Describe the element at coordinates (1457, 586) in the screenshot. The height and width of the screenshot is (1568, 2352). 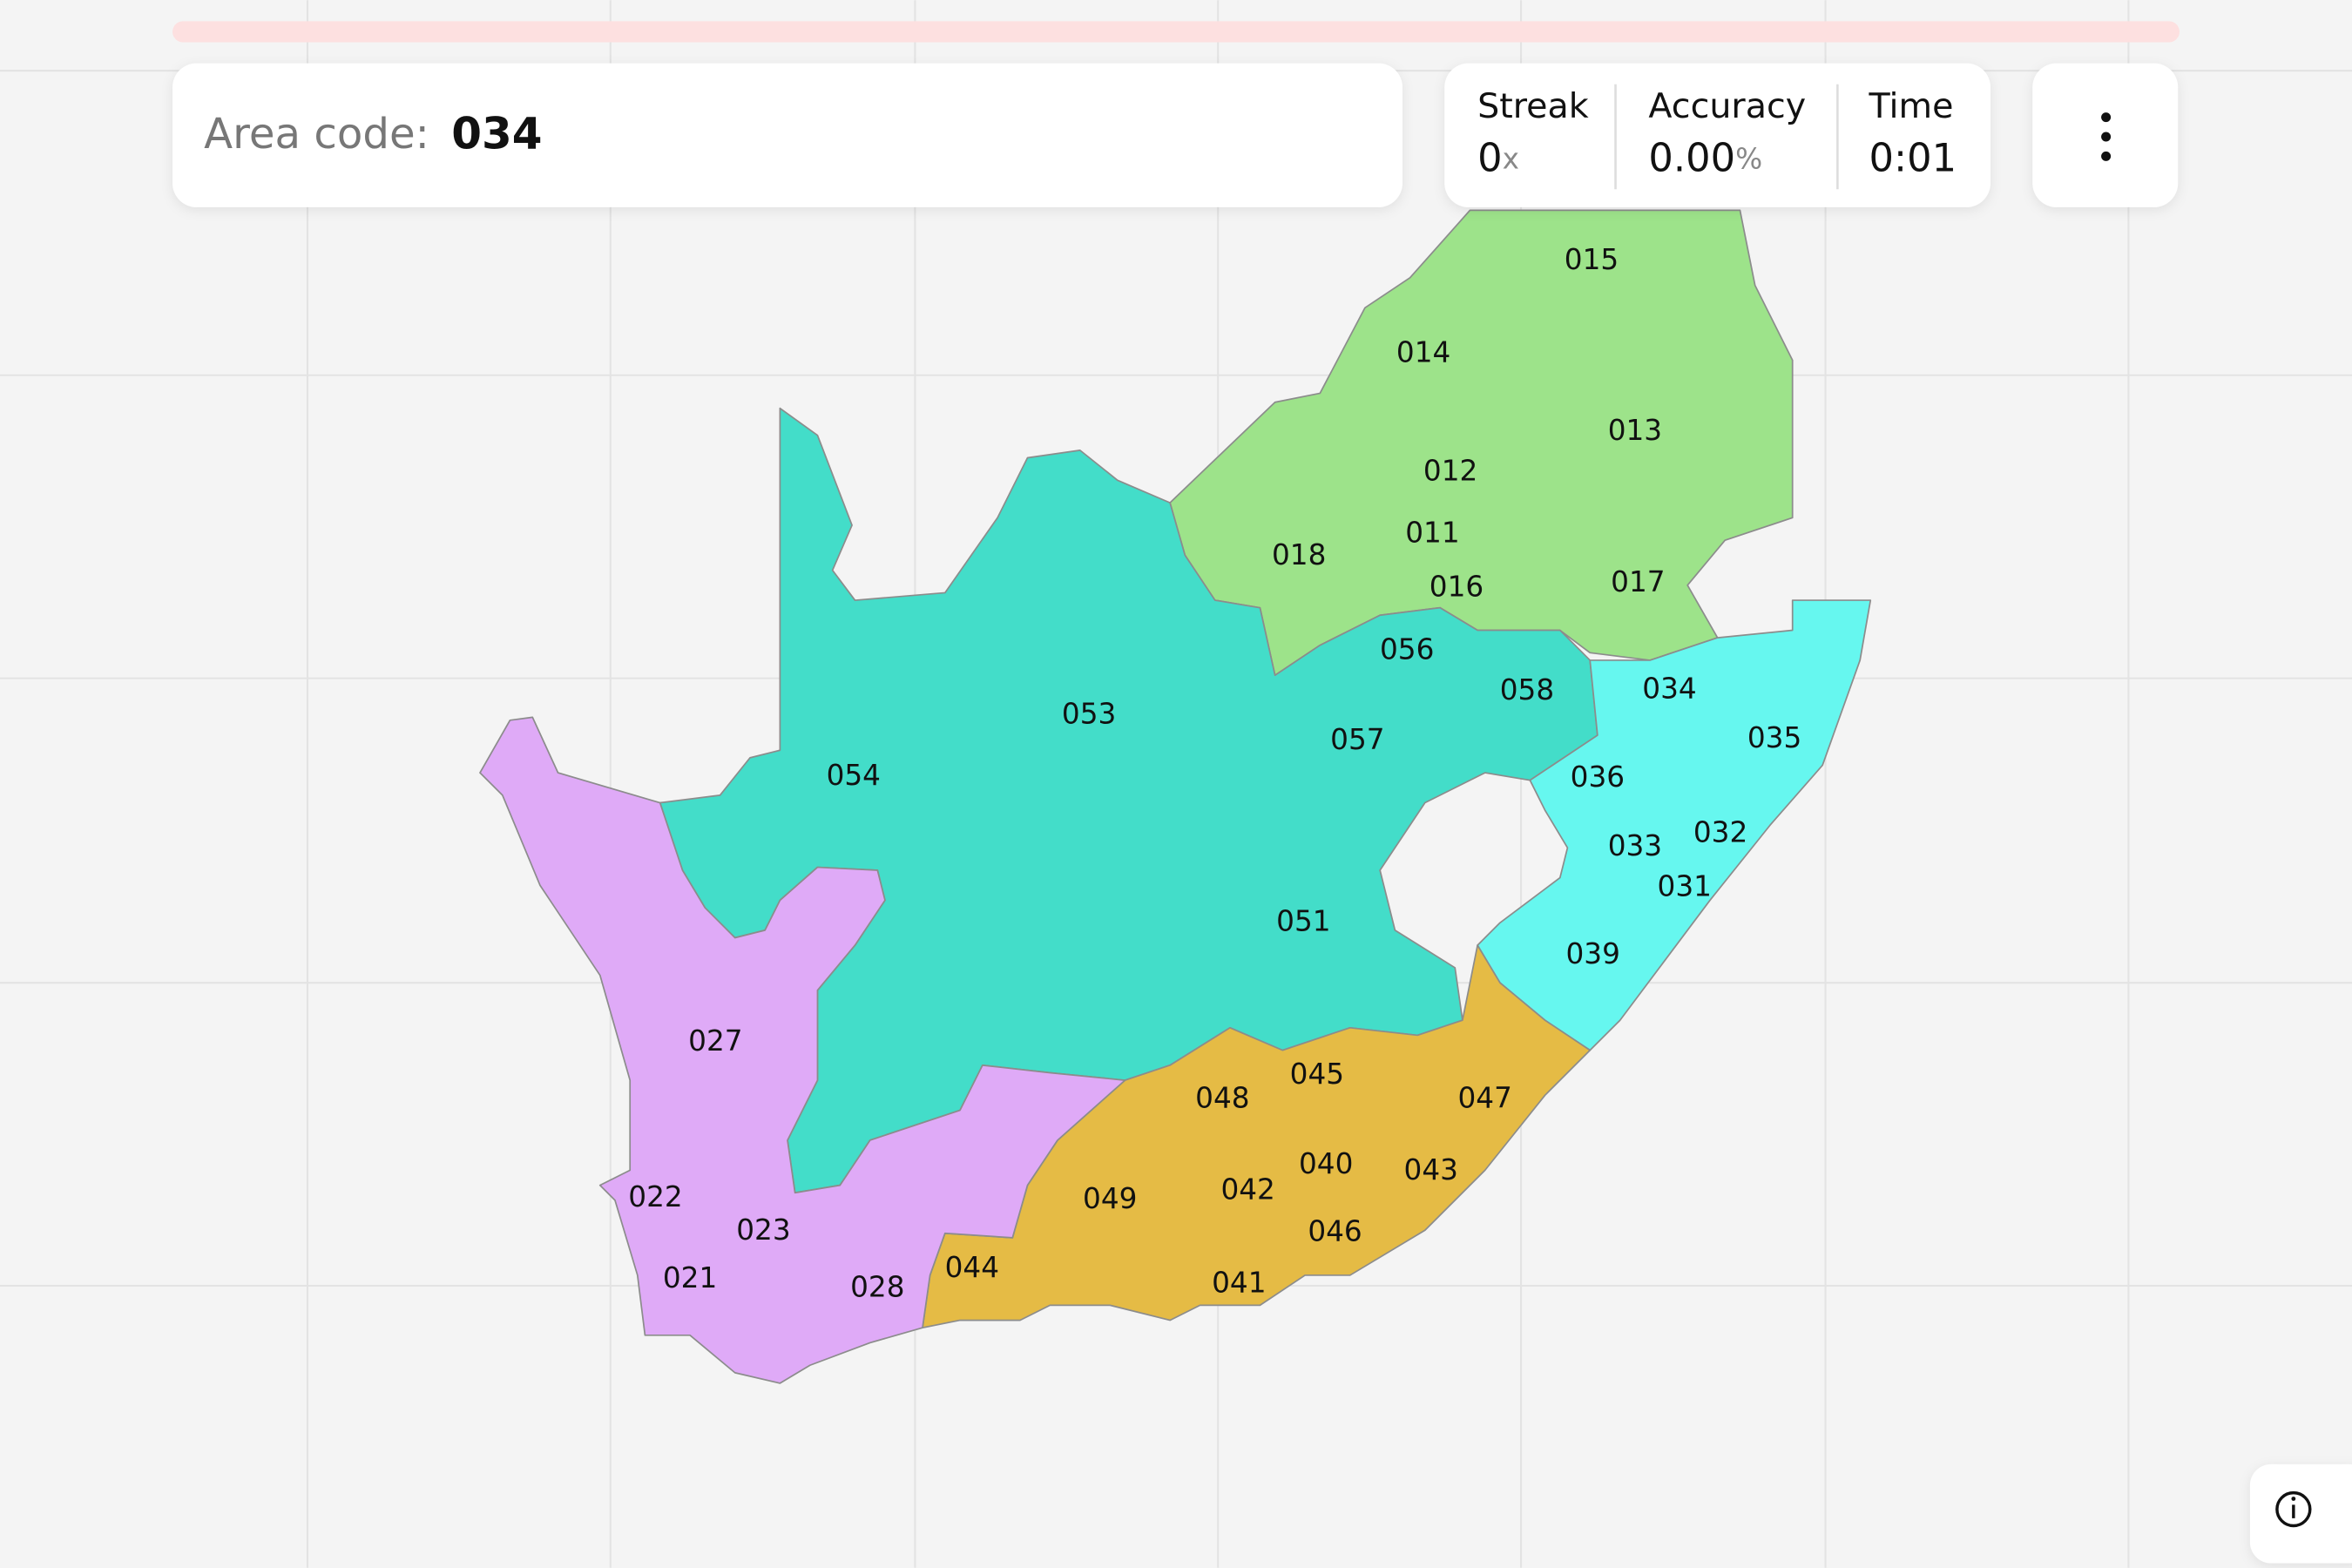
I see `area-code-label: 016` at that location.